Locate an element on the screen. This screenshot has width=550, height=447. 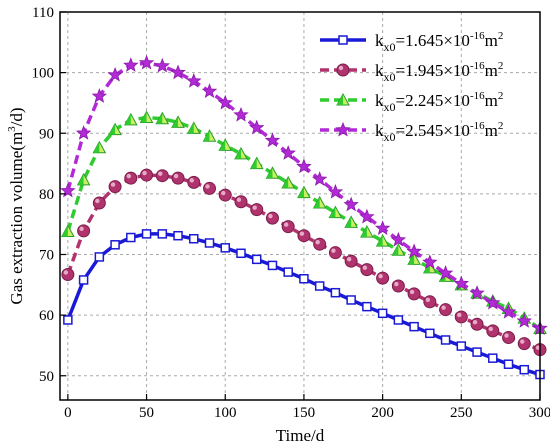
legend-label: kx0=1.645×10-16m2 is located at coordinates (439, 42).